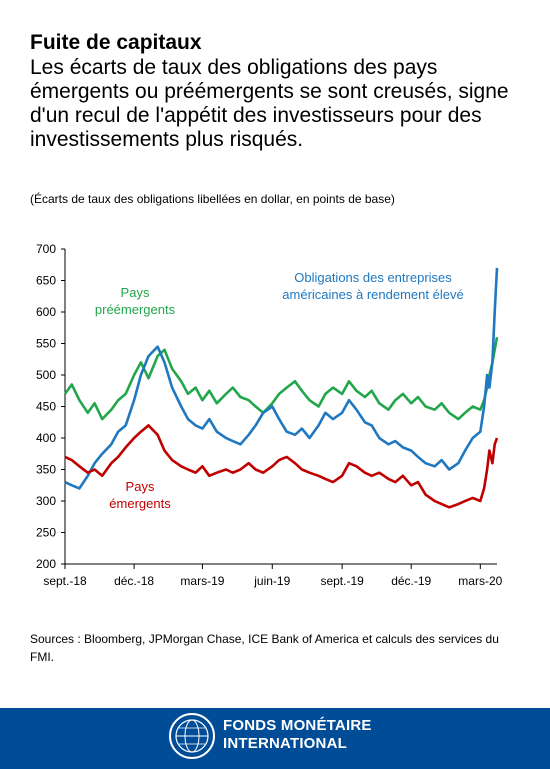 This screenshot has height=769, width=550. I want to click on y-tick-label: 600, so click(46, 312).